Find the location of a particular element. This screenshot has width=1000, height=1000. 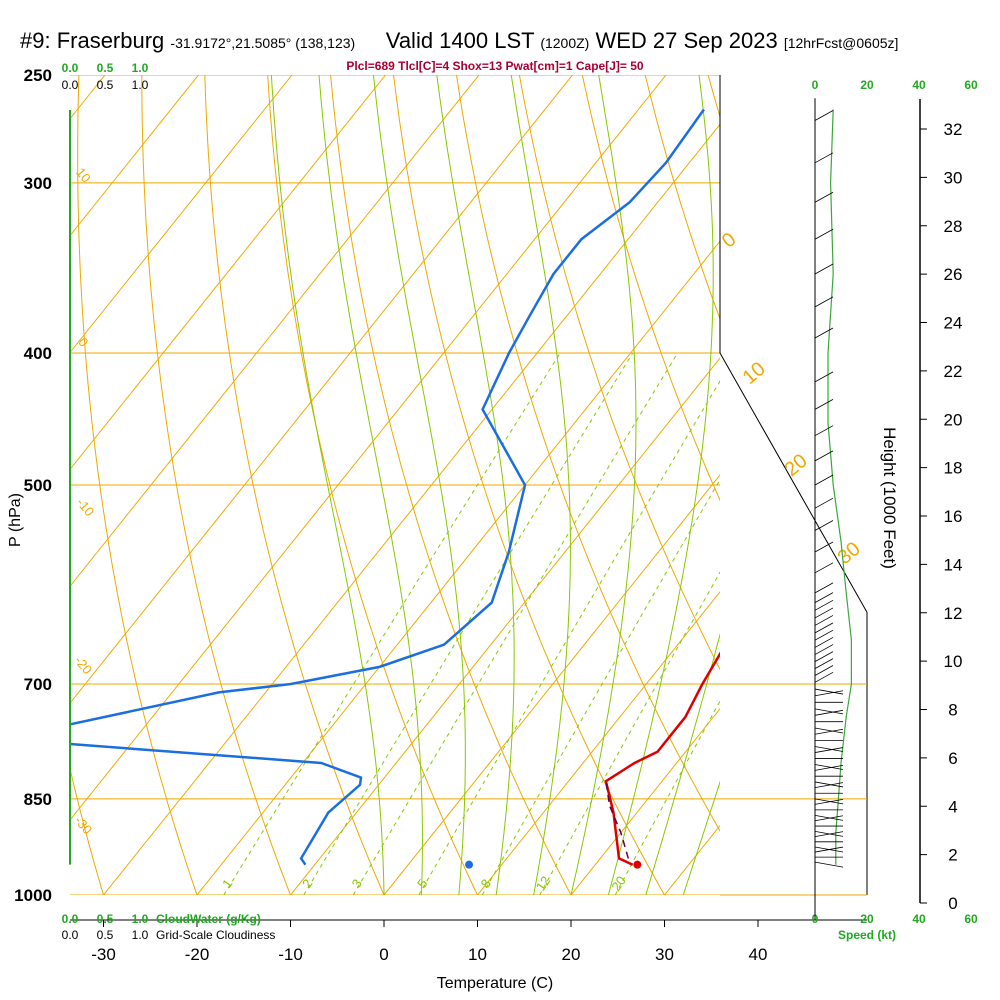

speed-bottom-tick: 20 is located at coordinates (867, 919).